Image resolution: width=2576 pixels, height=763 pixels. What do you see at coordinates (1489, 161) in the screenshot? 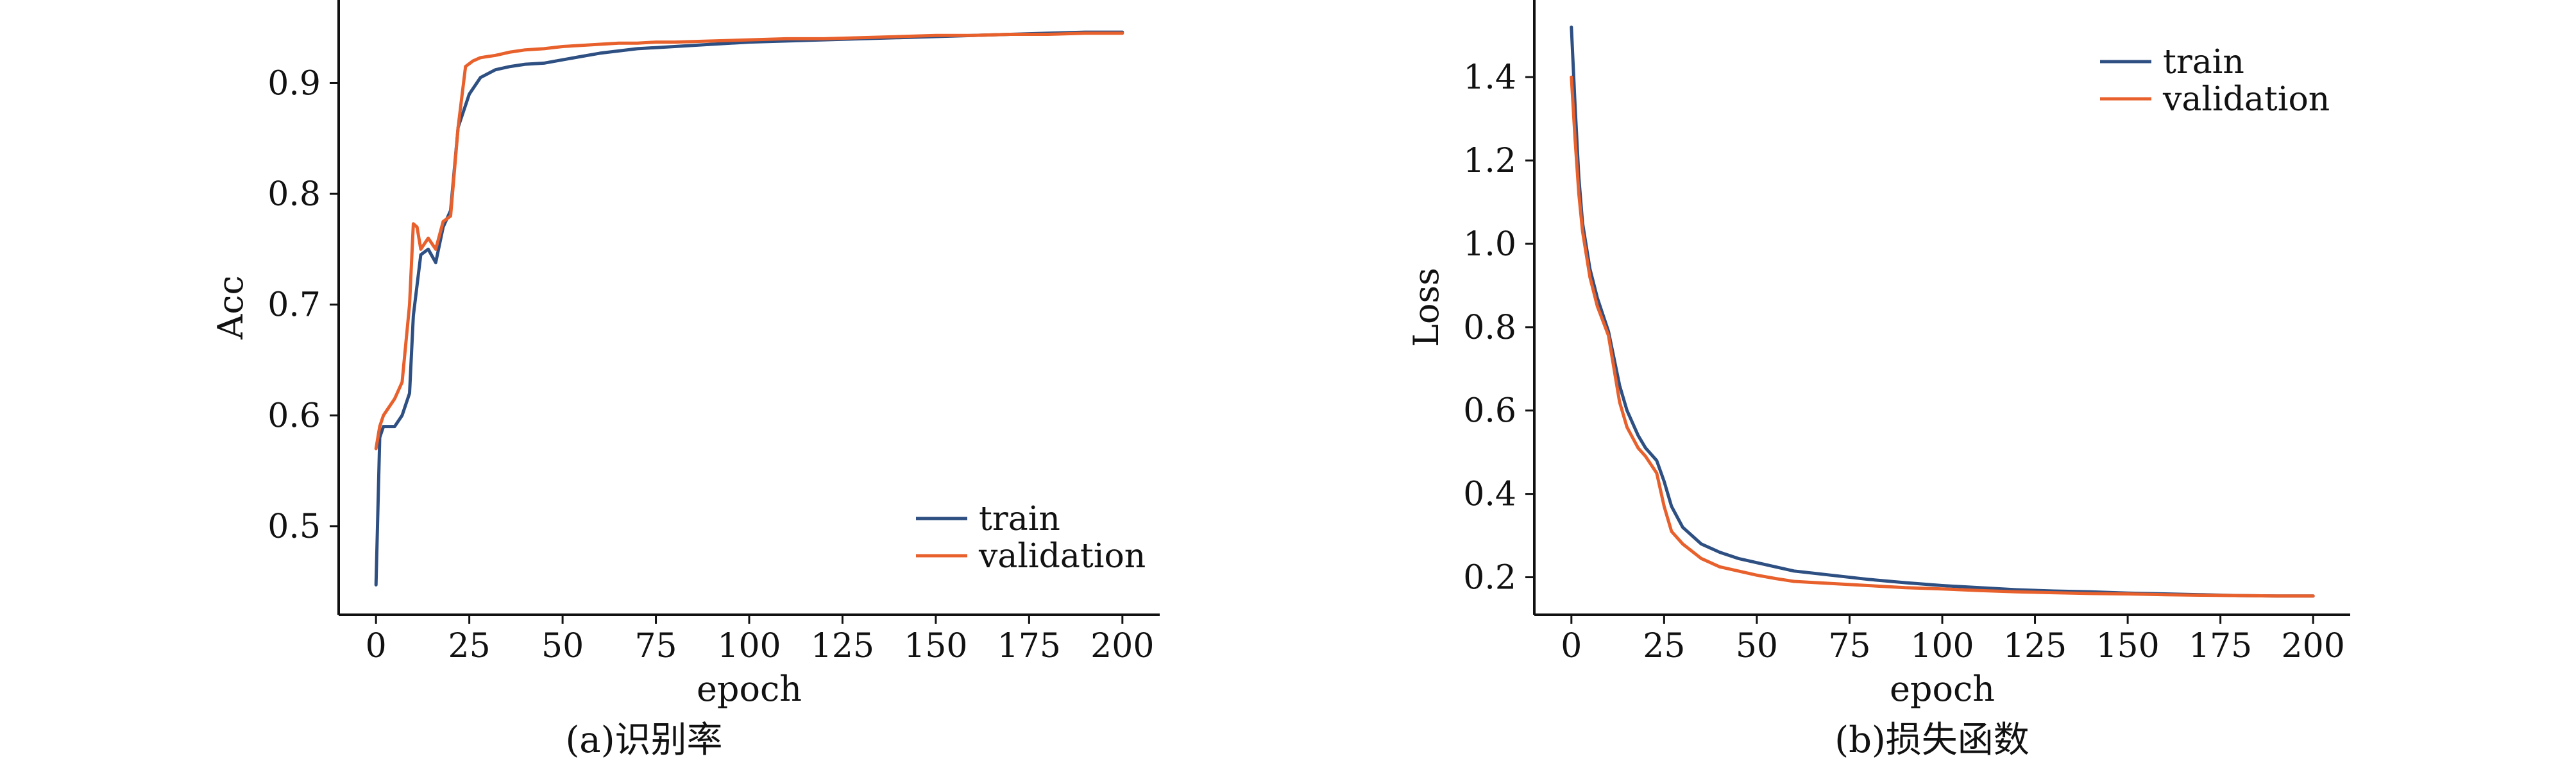
I see `y-tick-label: 1.2` at bounding box center [1489, 161].